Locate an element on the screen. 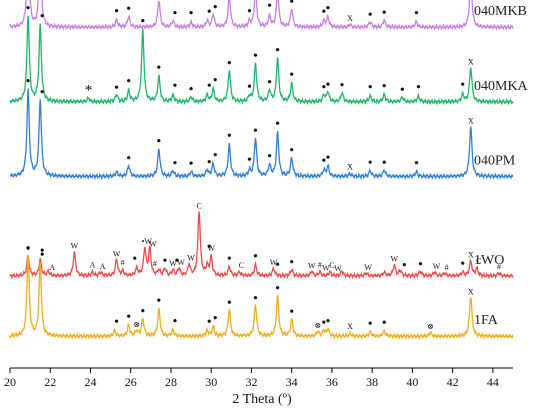 The height and width of the screenshot is (416, 550). series-line-040MKB is located at coordinates (261, 15).